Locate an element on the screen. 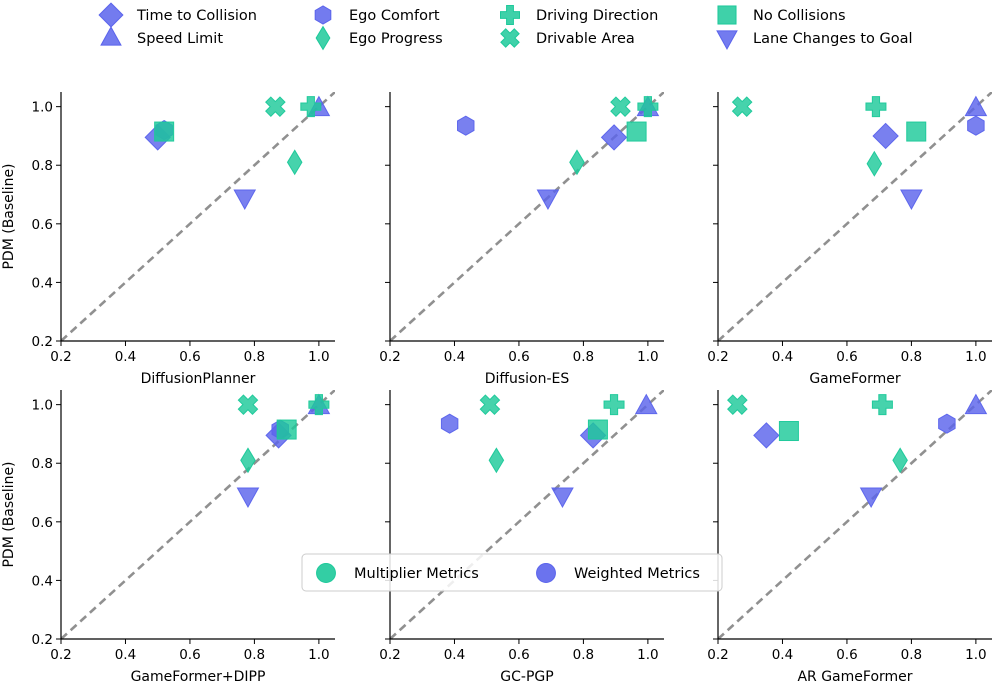 This screenshot has width=997, height=689. legend-item-speed-limit: Speed Limit is located at coordinates (161, 36).